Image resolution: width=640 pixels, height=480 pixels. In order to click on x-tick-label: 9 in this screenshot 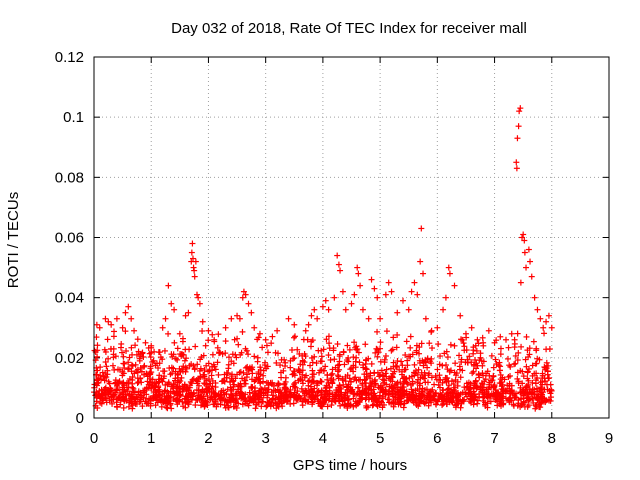, I will do `click(609, 438)`.